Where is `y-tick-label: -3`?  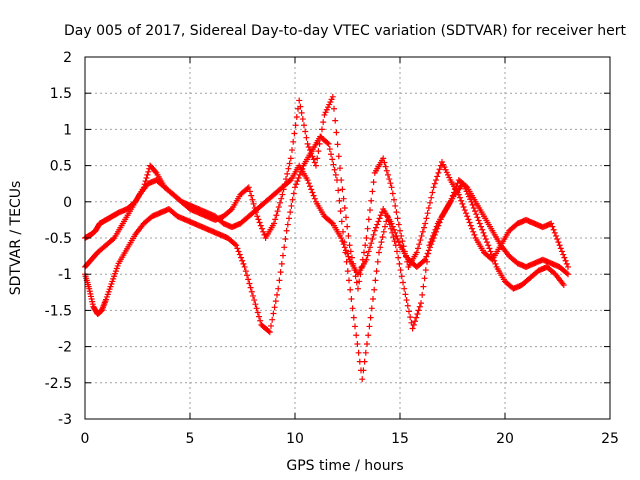
y-tick-label: -3 is located at coordinates (65, 420).